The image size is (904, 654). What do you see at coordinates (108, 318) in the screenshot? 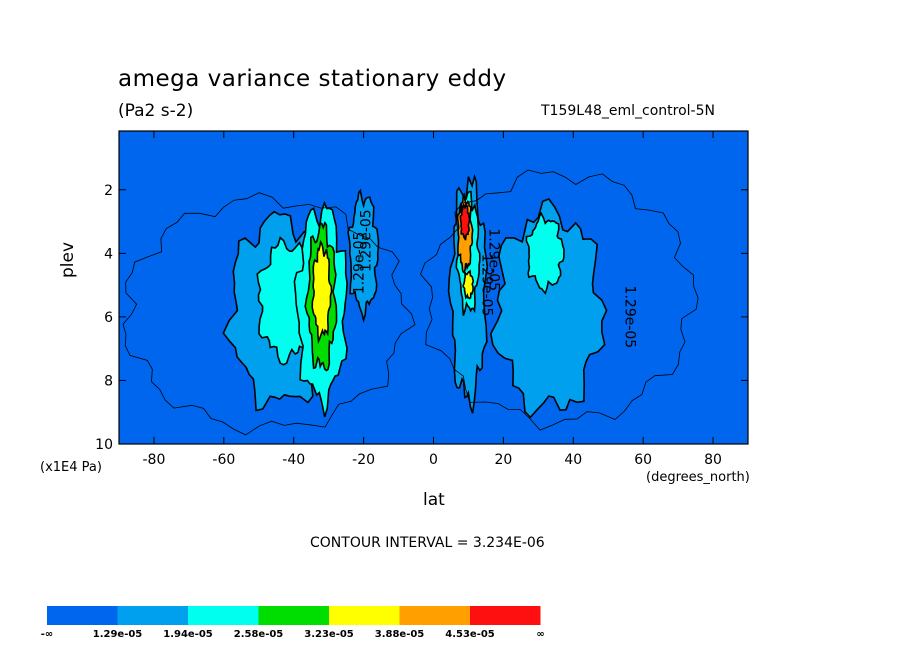
I see `y-tick-label: 6` at bounding box center [108, 318].